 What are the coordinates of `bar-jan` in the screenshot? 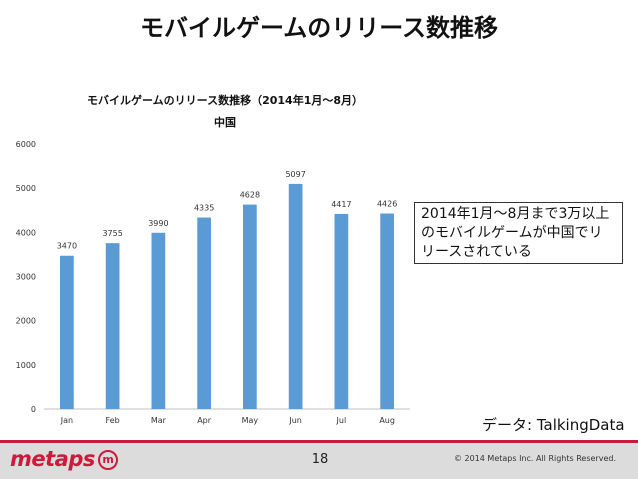 It's located at (67, 332).